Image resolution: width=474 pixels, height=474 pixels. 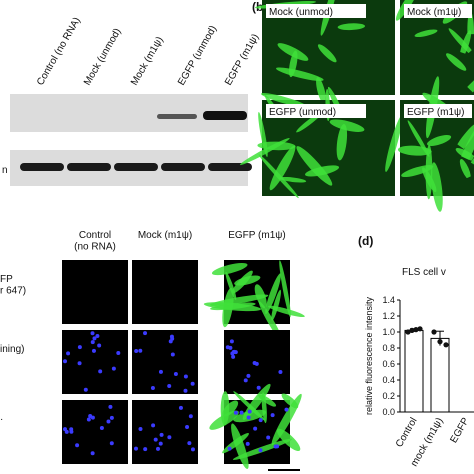 I want to click on y-tick-label: 1.4, so click(x=388, y=300).